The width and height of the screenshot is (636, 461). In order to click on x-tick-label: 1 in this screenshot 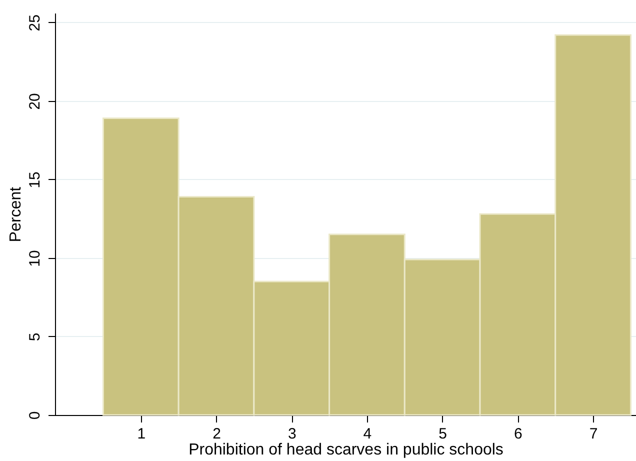, I will do `click(141, 434)`.